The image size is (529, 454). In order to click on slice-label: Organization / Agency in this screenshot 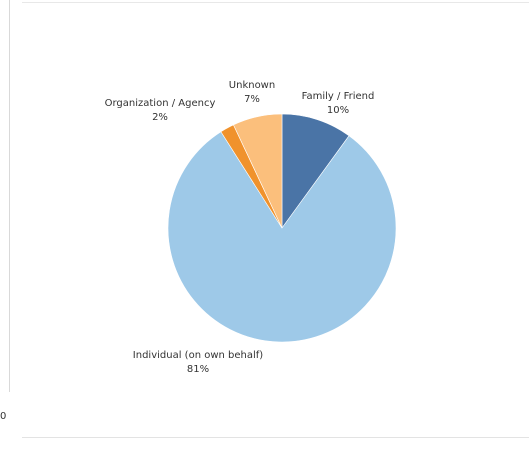, I will do `click(160, 103)`.